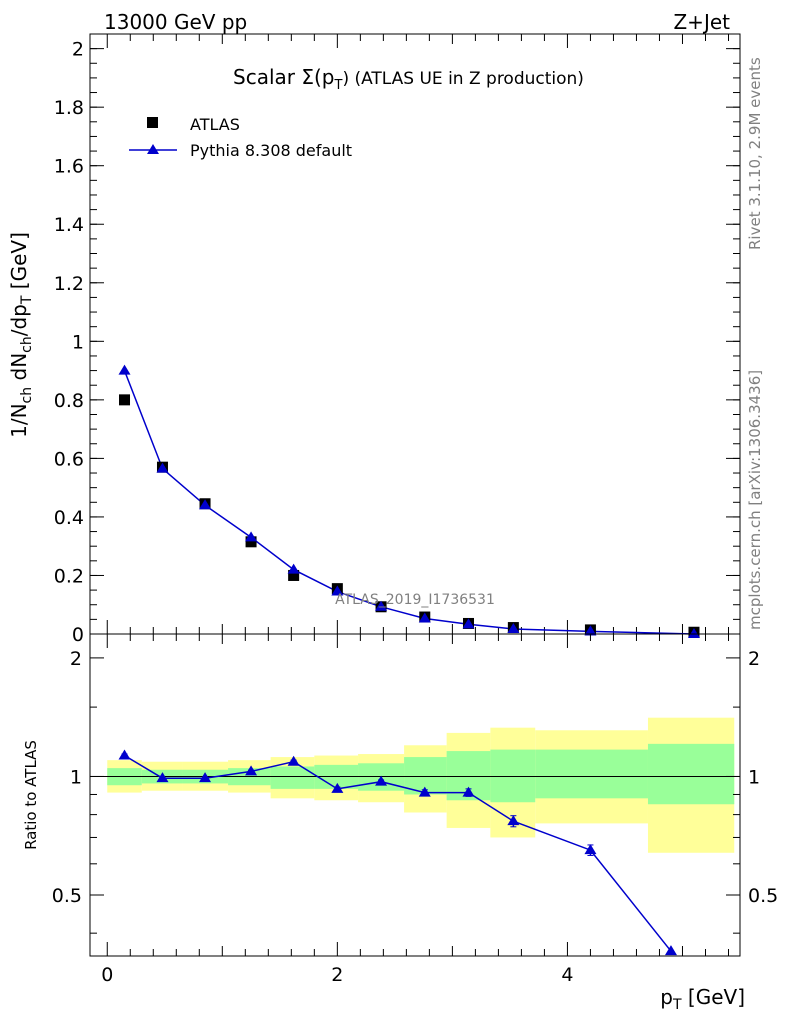 This screenshot has height=1024, width=786. Describe the element at coordinates (69, 167) in the screenshot. I see `main-y-tick-label: 1.6` at that location.